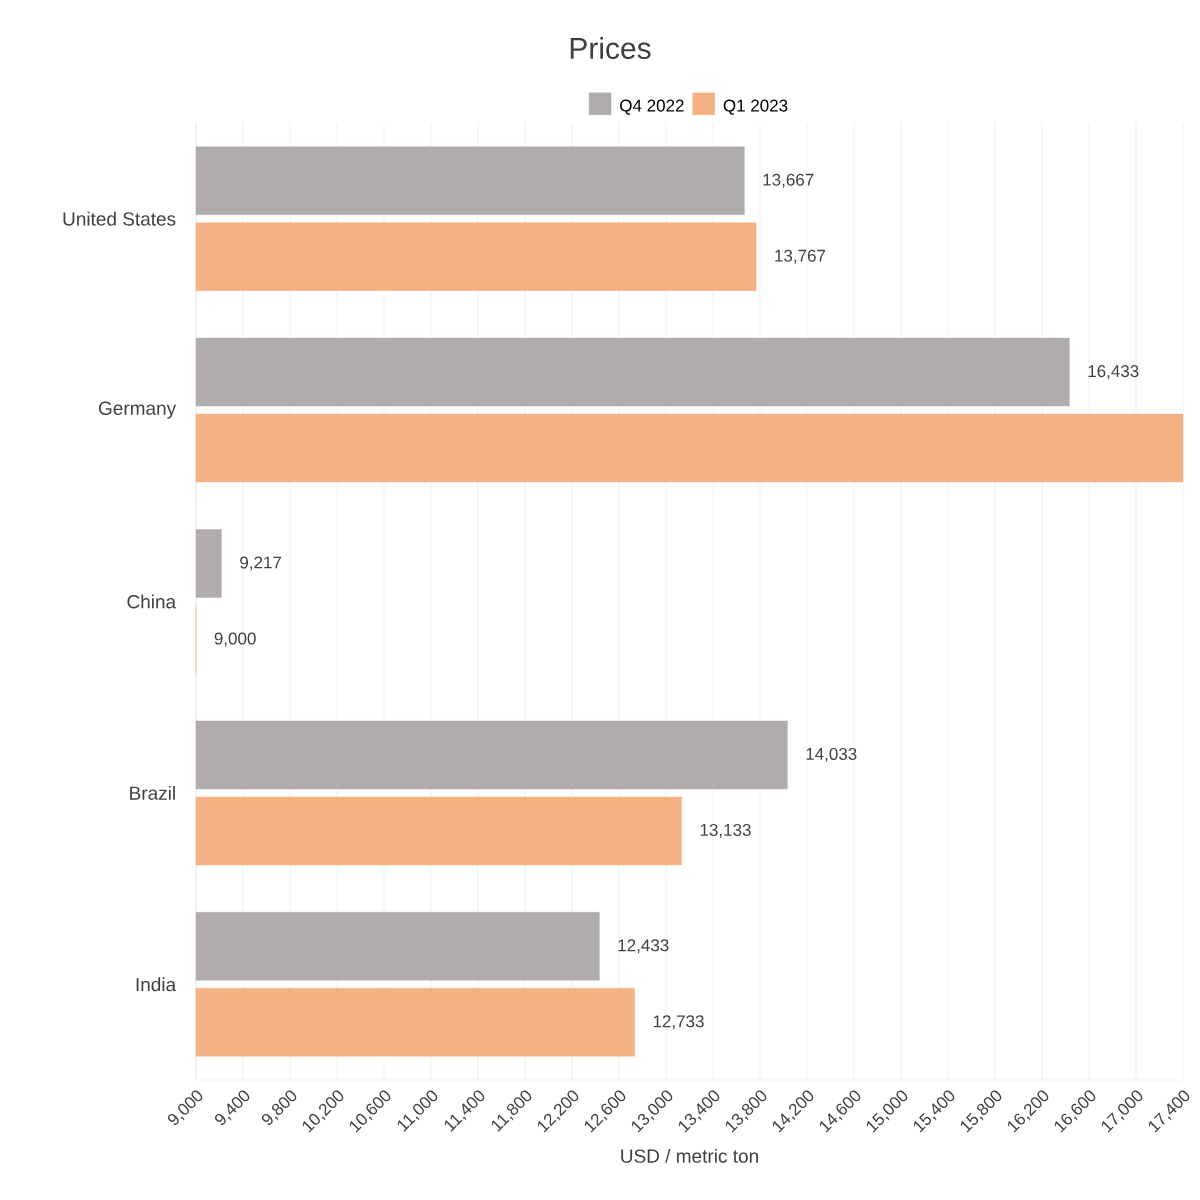 Image resolution: width=1200 pixels, height=1200 pixels. I want to click on data-label: 14,033, so click(831, 754).